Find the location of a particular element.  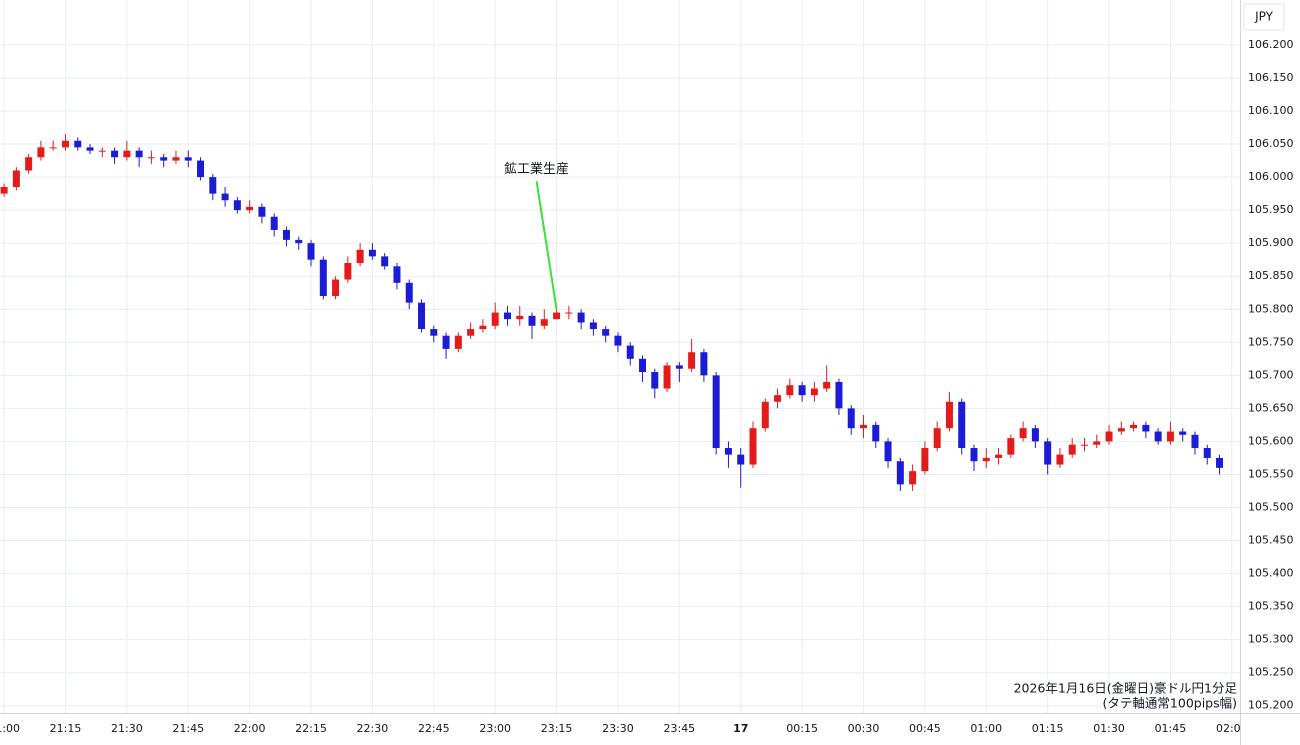

x-tick-label: 00:45 is located at coordinates (925, 728).